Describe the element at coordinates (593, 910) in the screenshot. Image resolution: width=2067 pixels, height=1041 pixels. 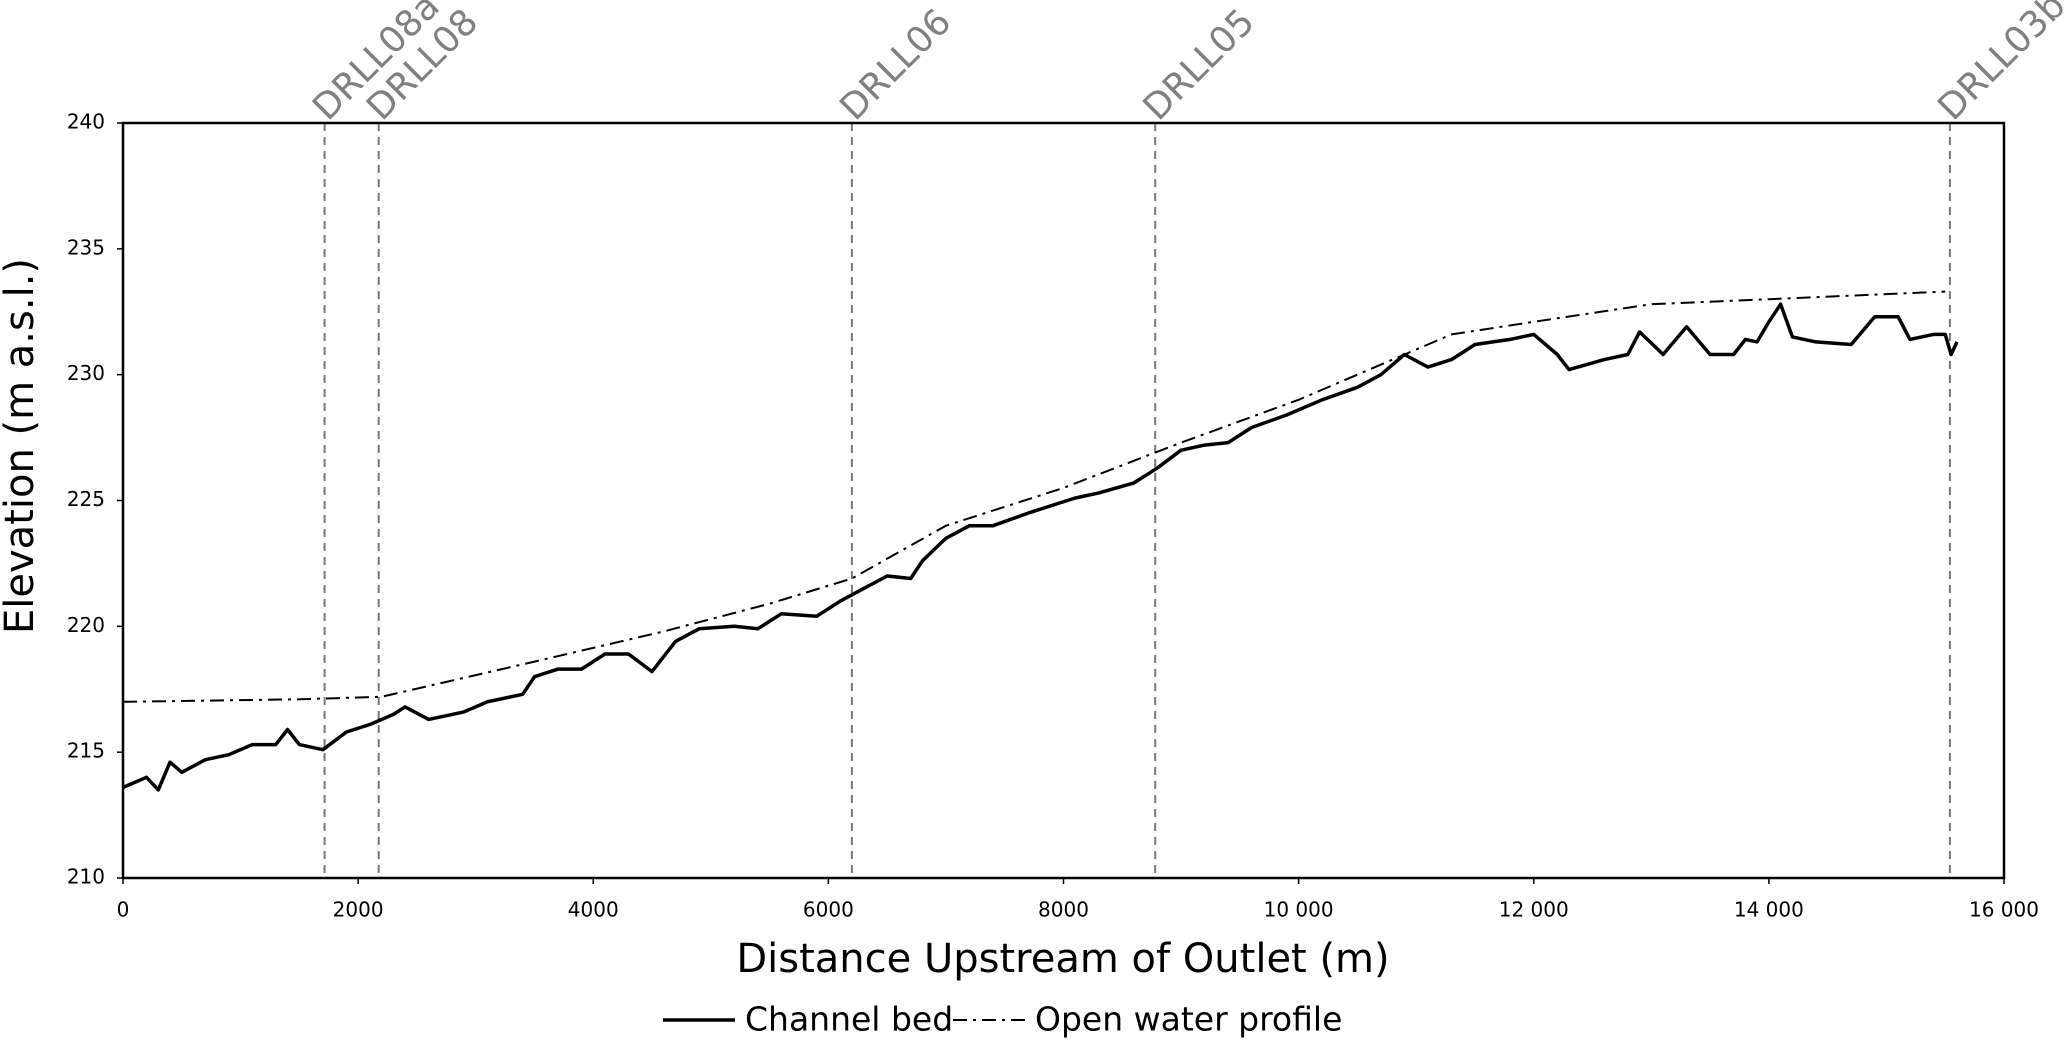
I see `x-tick-label: 4000` at that location.